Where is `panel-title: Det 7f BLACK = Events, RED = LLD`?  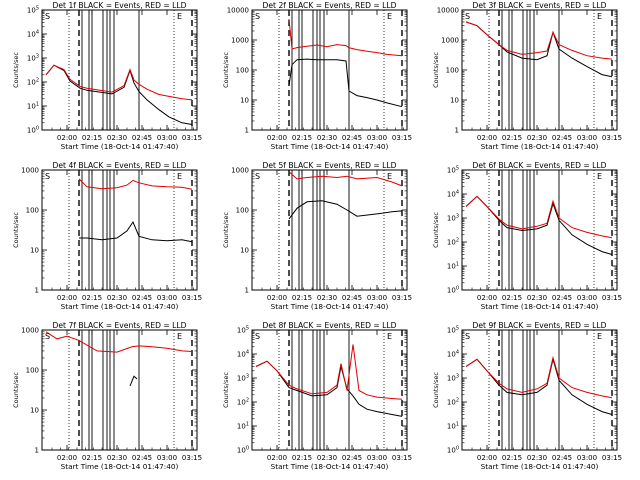
panel-title: Det 7f BLACK = Events, RED = LLD is located at coordinates (120, 325).